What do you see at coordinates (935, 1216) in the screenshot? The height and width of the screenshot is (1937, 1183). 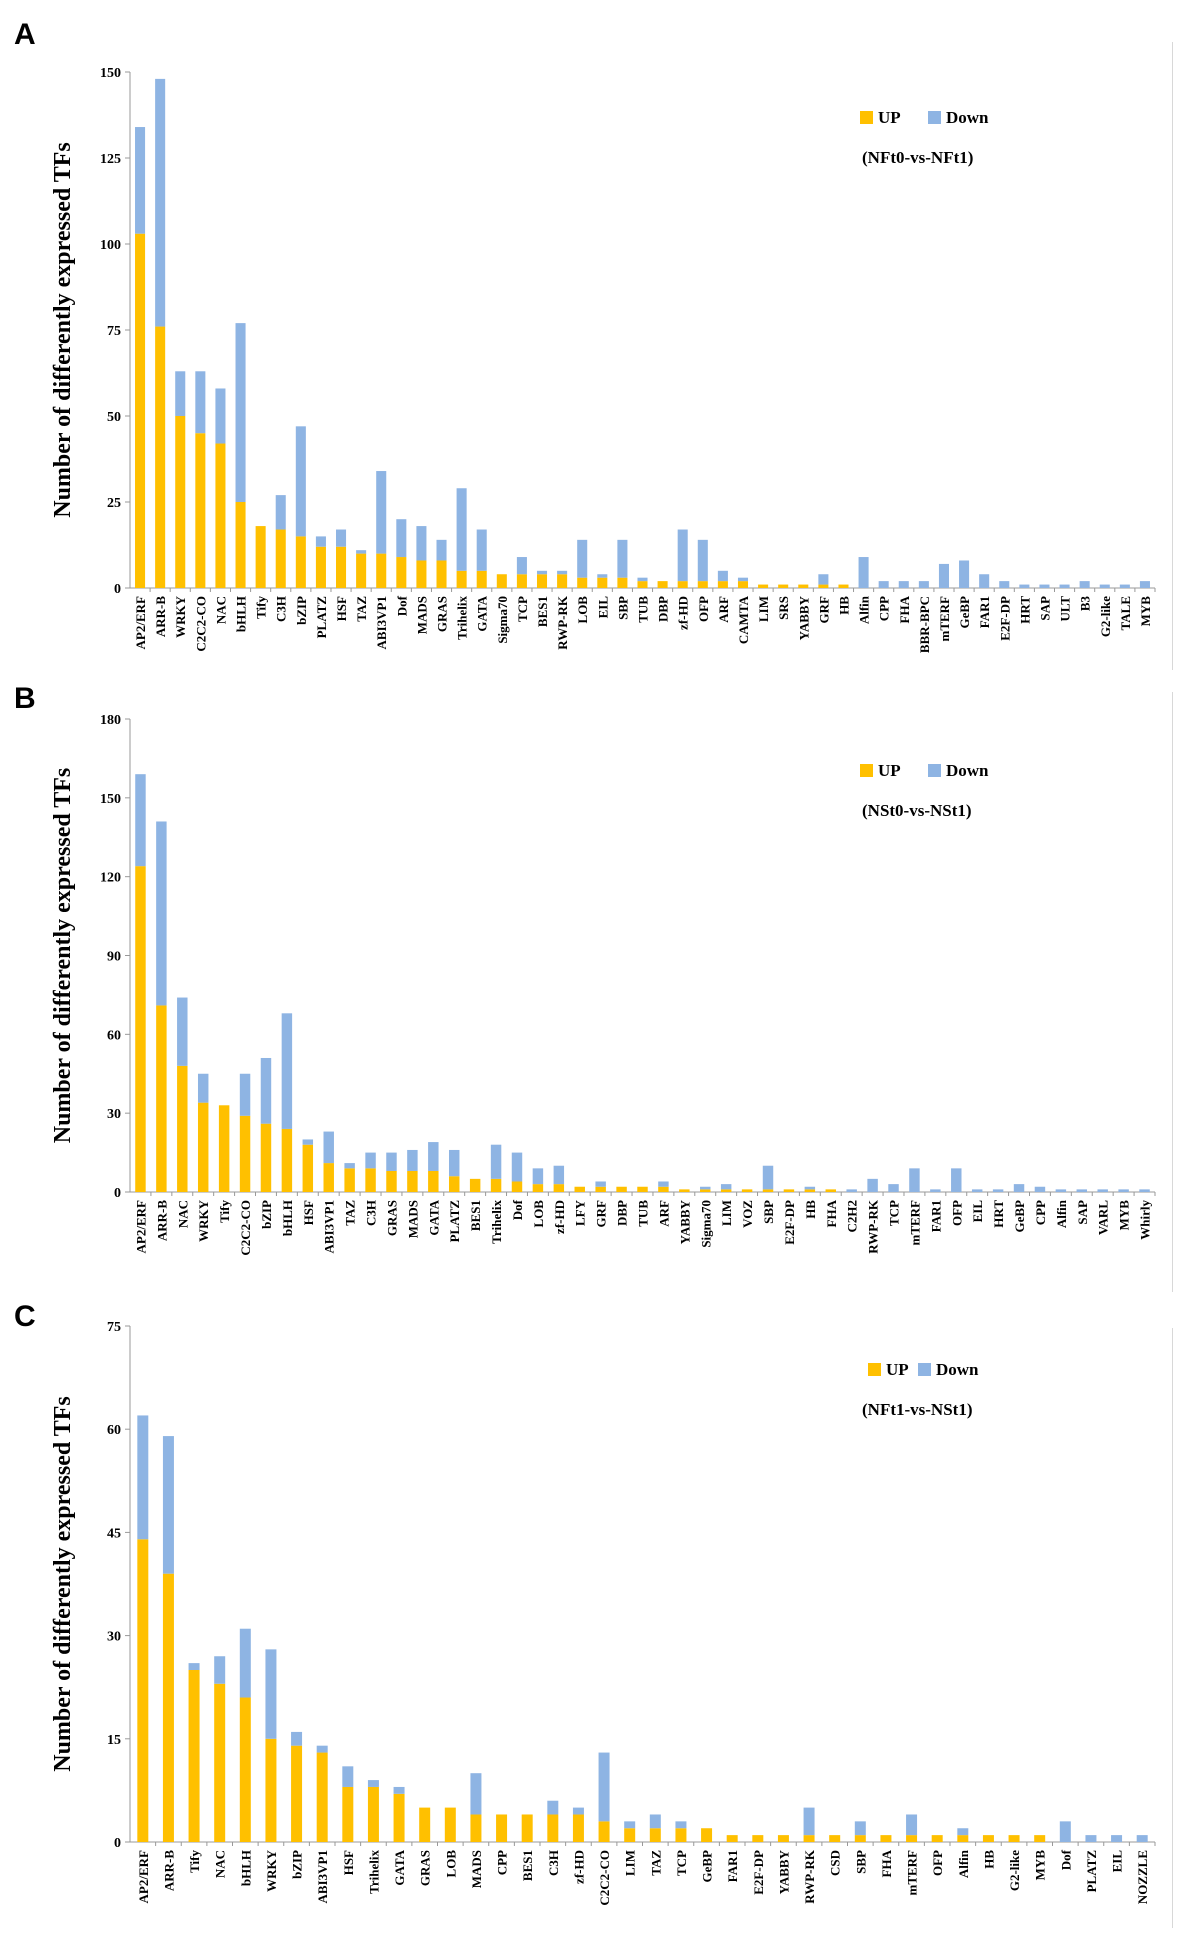 I see `x-tick-label: FAR1` at bounding box center [935, 1216].